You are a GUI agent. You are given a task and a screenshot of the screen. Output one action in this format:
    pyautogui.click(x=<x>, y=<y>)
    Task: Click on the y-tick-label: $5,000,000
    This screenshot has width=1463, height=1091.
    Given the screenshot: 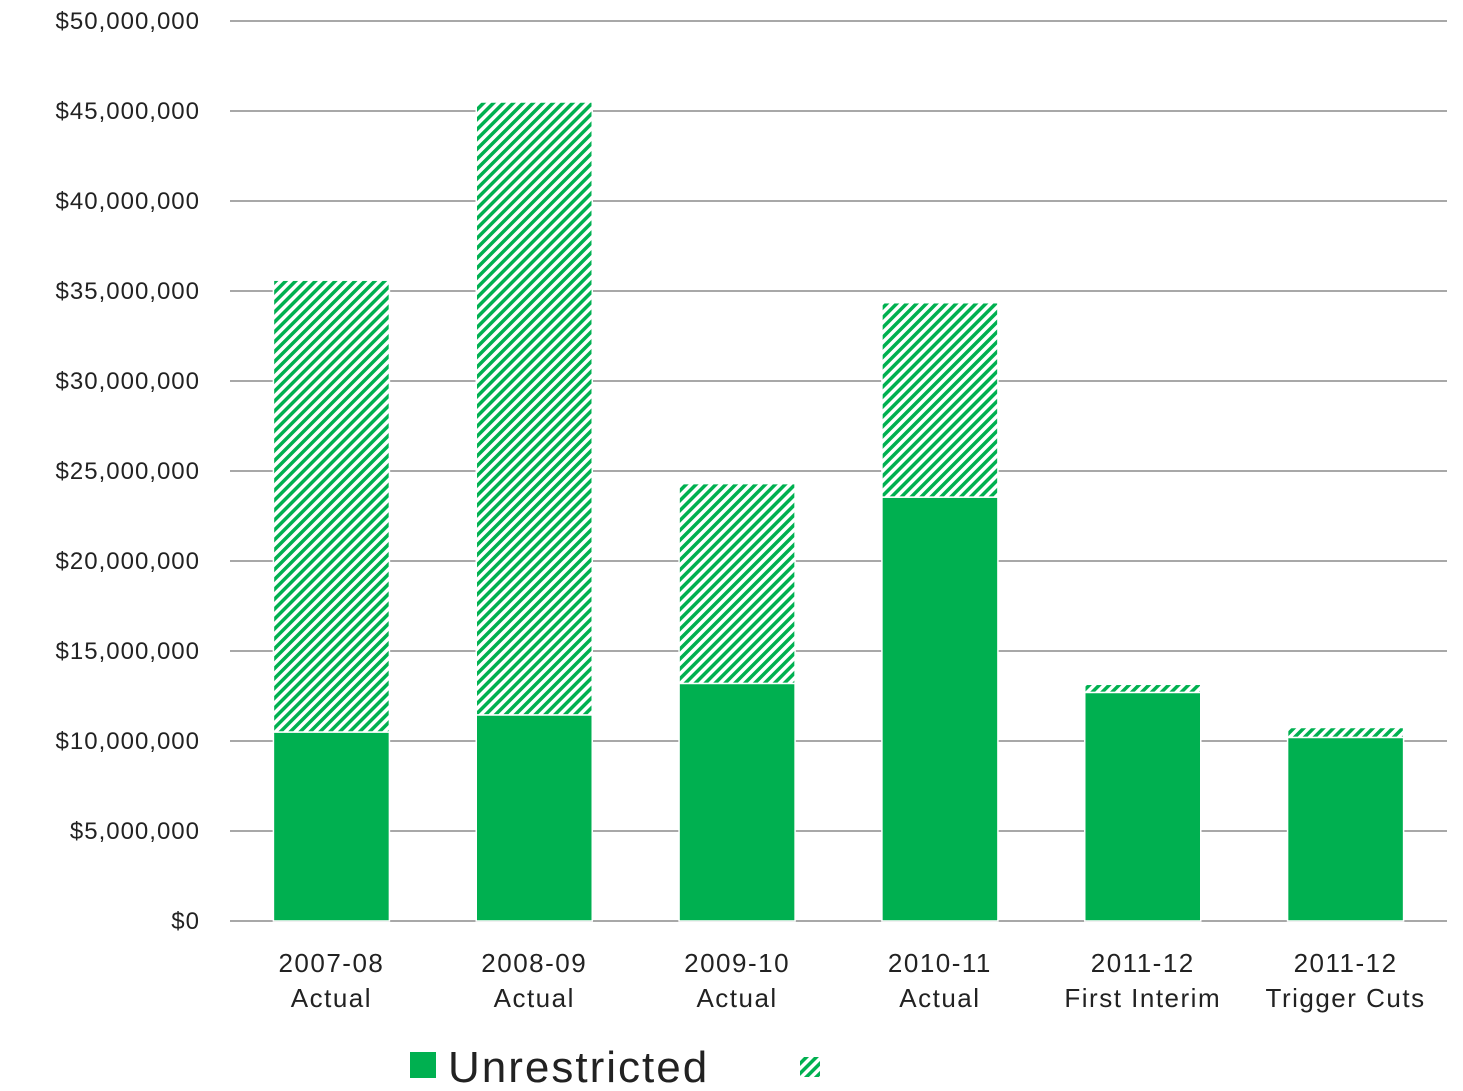 What is the action you would take?
    pyautogui.click(x=135, y=831)
    